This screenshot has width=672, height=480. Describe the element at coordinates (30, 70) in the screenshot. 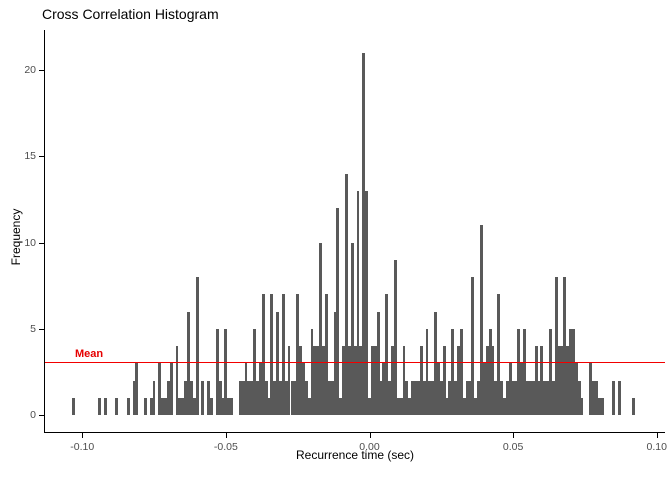

I see `y-tick-label: 20` at that location.